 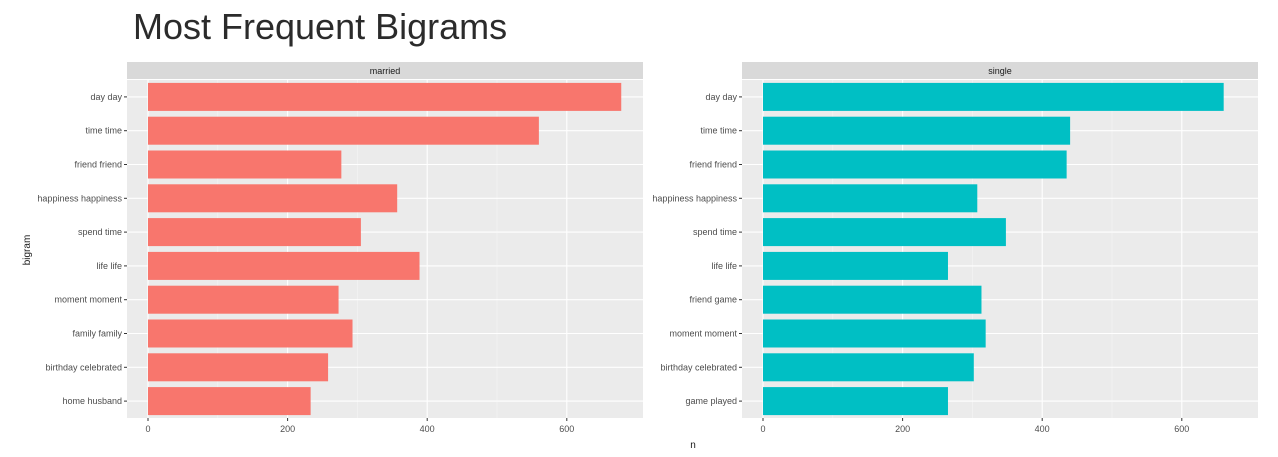 What do you see at coordinates (254, 232) in the screenshot?
I see `bar-married-spend-time` at bounding box center [254, 232].